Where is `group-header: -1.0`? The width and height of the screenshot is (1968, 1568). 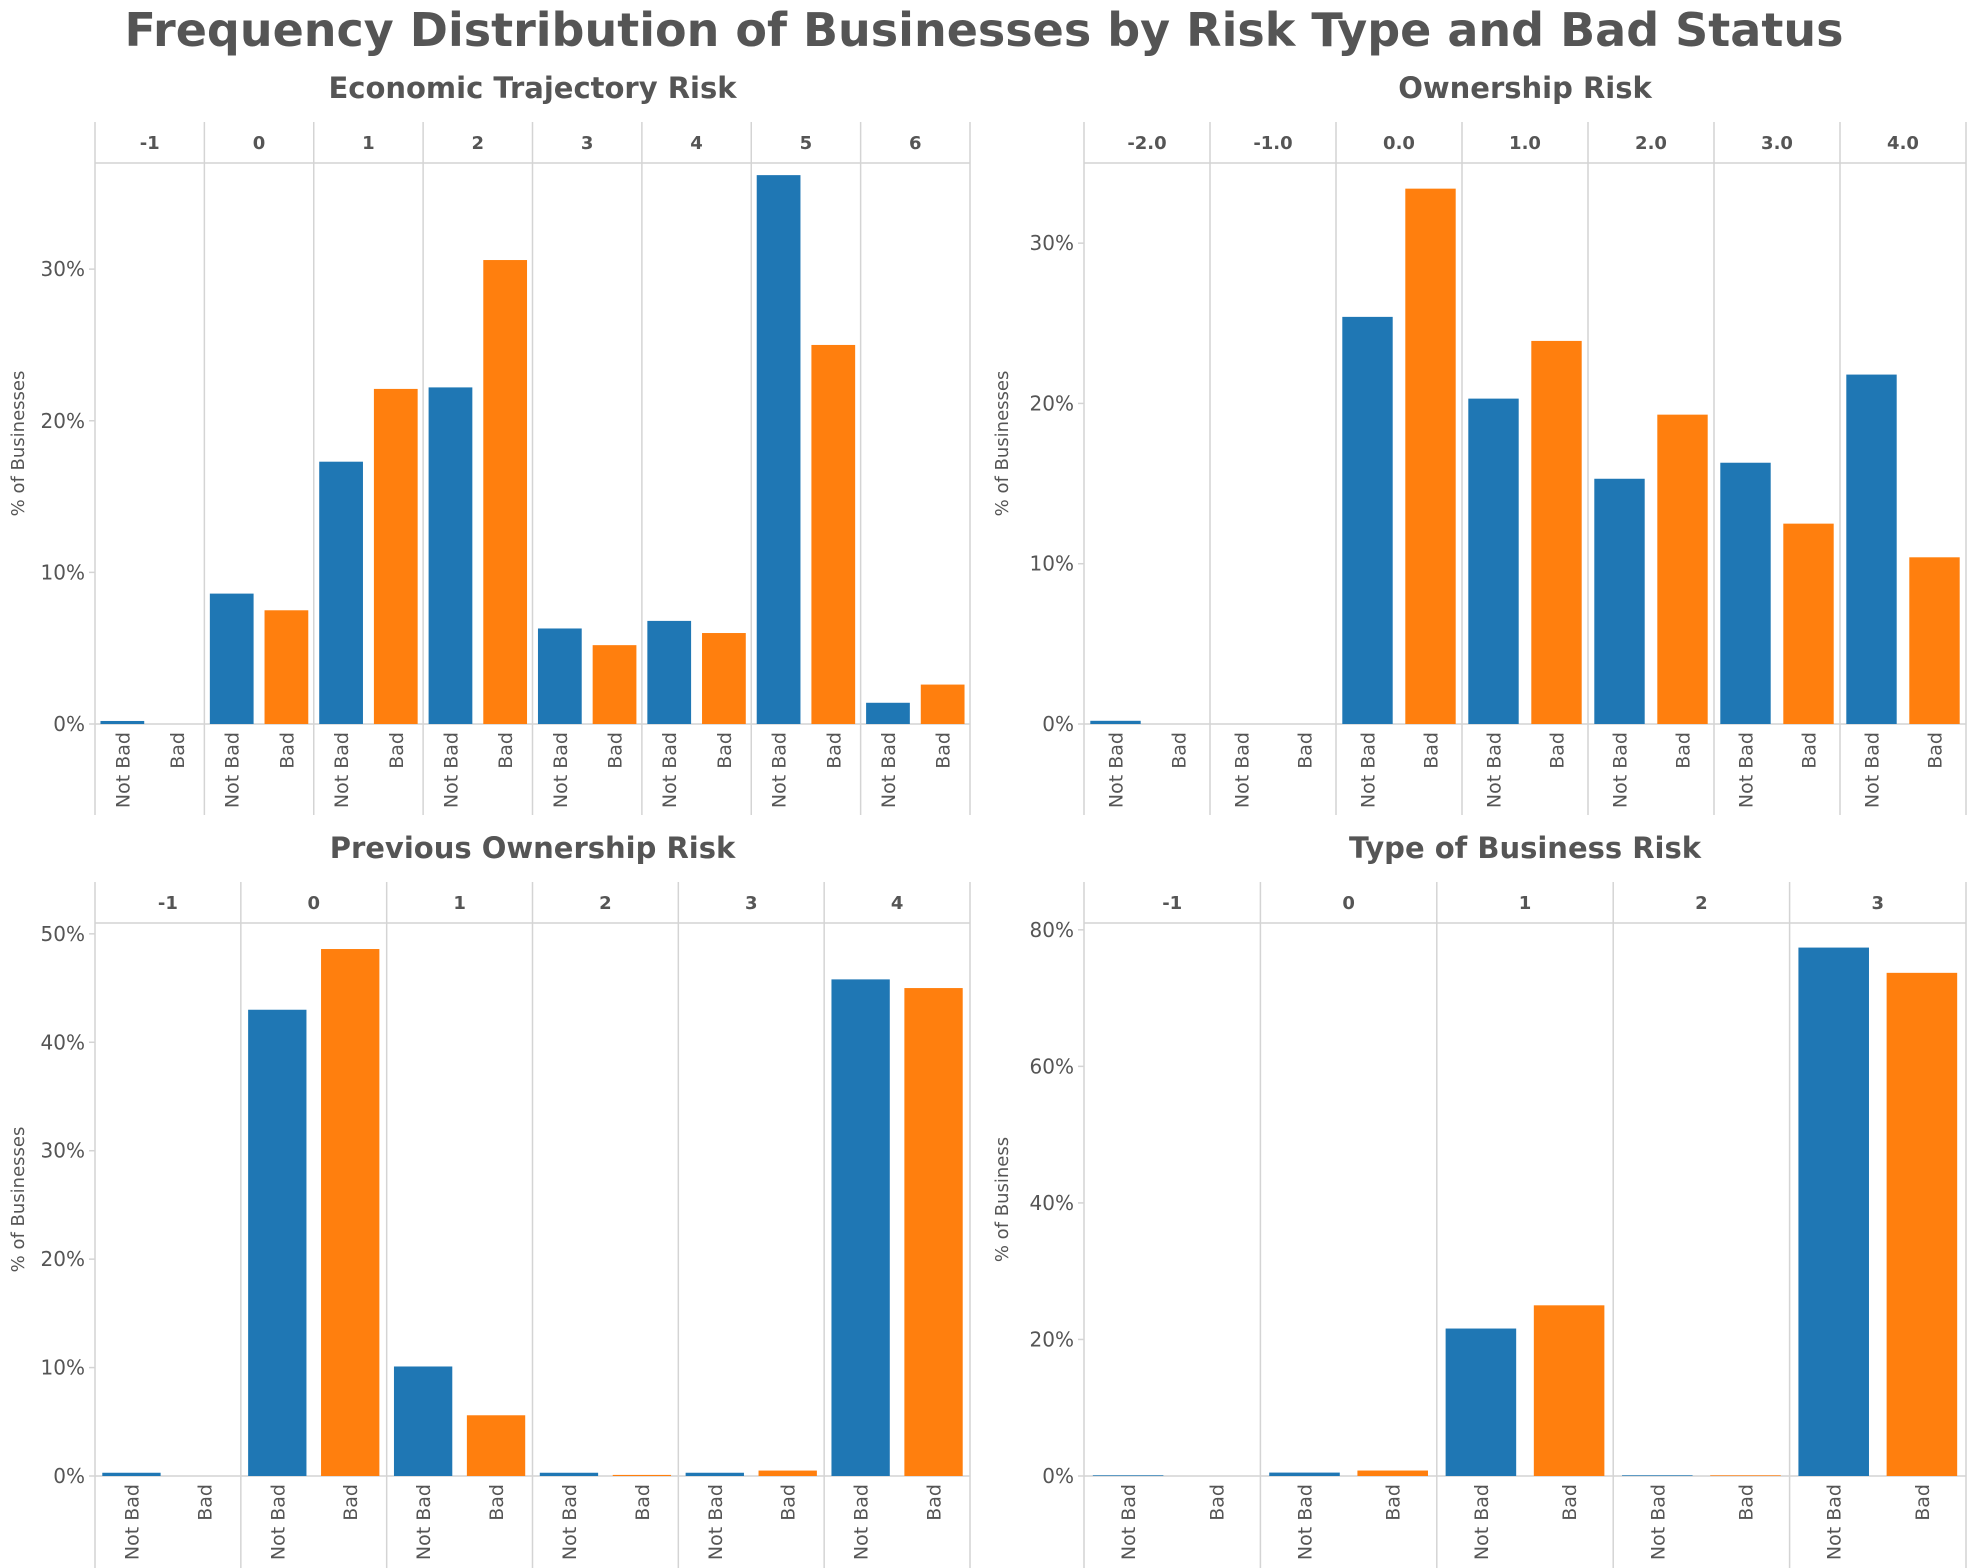
group-header: -1.0 is located at coordinates (1272, 143).